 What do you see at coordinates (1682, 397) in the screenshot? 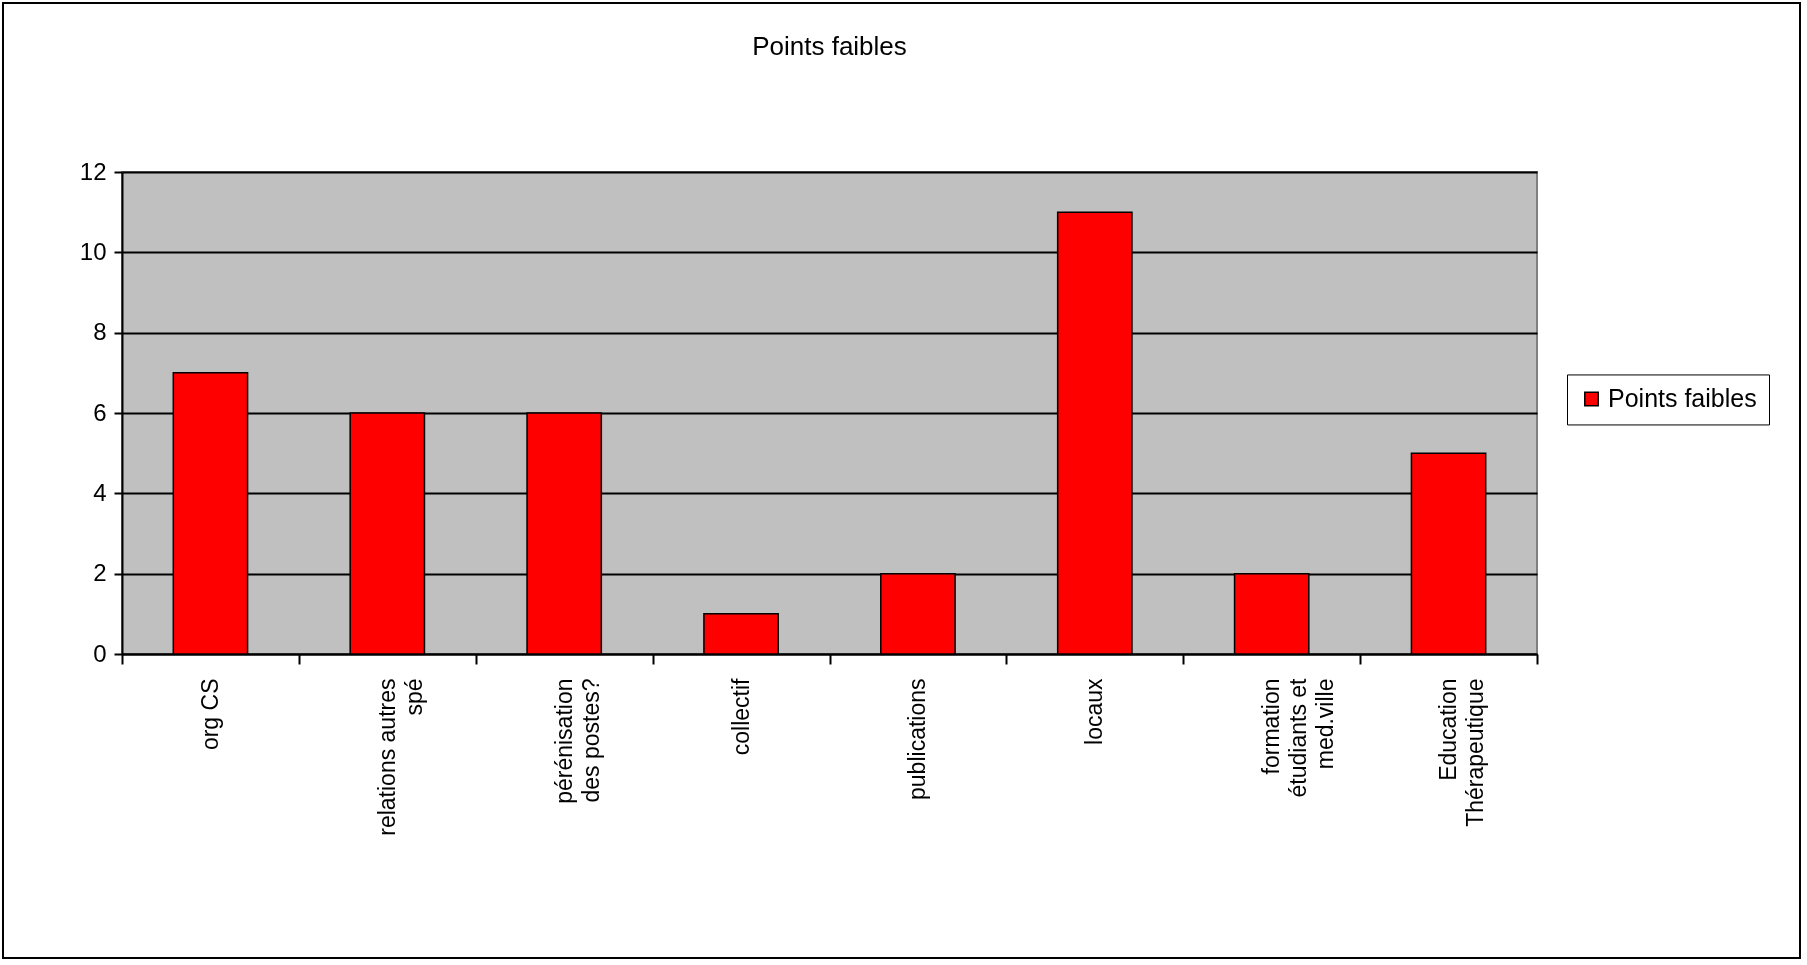
I see `legend-label: Points faibles` at bounding box center [1682, 397].